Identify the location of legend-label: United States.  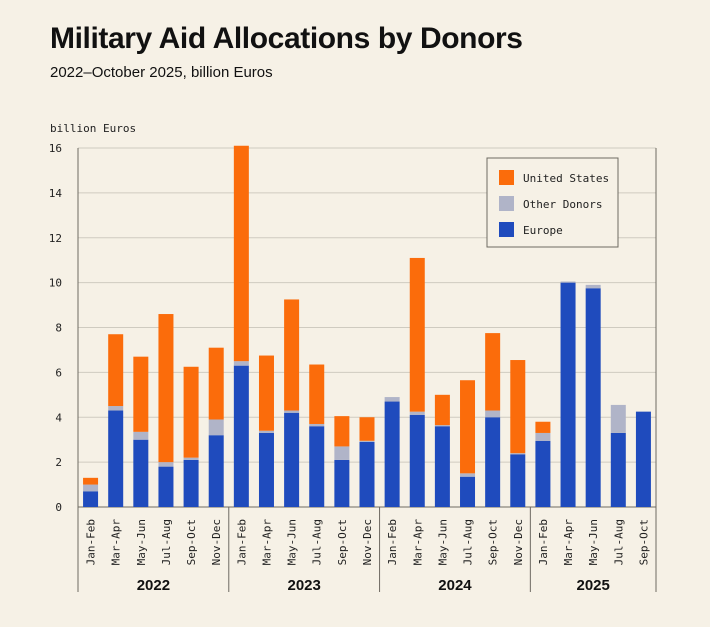
(566, 178).